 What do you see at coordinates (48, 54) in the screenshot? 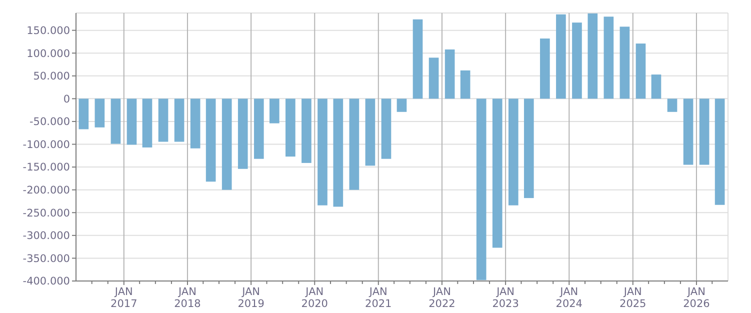
I see `y-tick-label: 100.000` at bounding box center [48, 54].